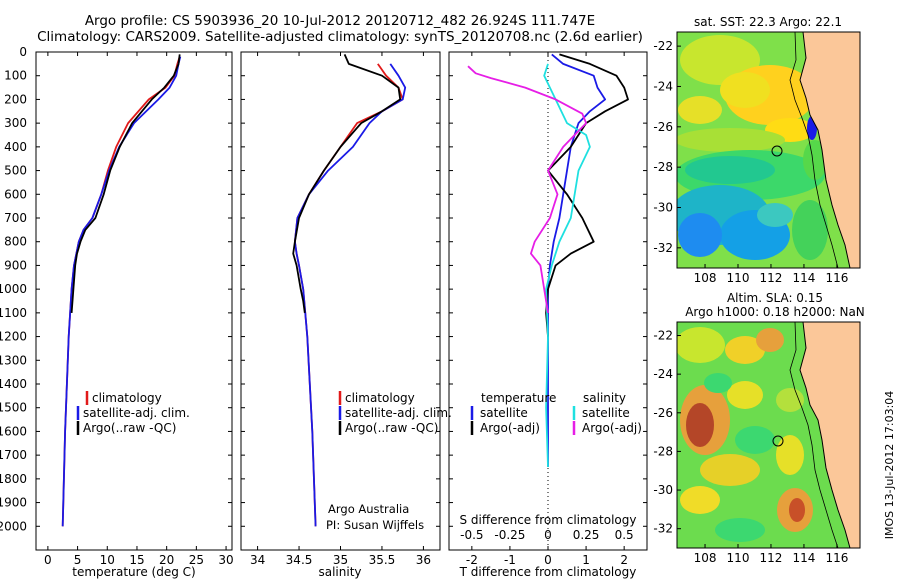  Describe the element at coordinates (830, 435) in the screenshot. I see `sla-map-land` at that location.